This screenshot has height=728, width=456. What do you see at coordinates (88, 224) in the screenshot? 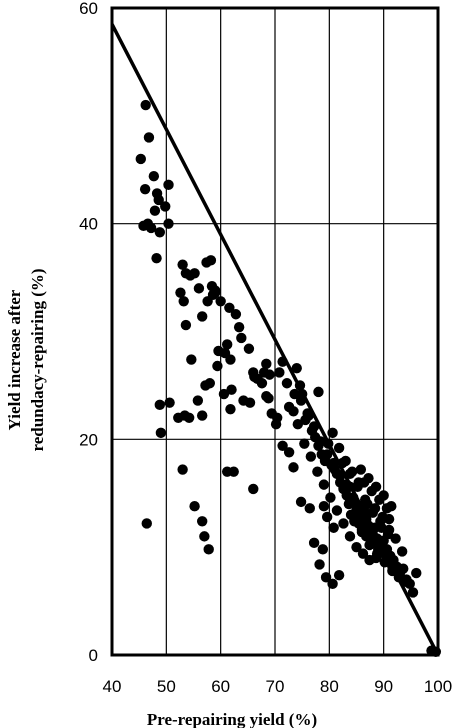
I see `y-tick-label: 40` at bounding box center [88, 224].